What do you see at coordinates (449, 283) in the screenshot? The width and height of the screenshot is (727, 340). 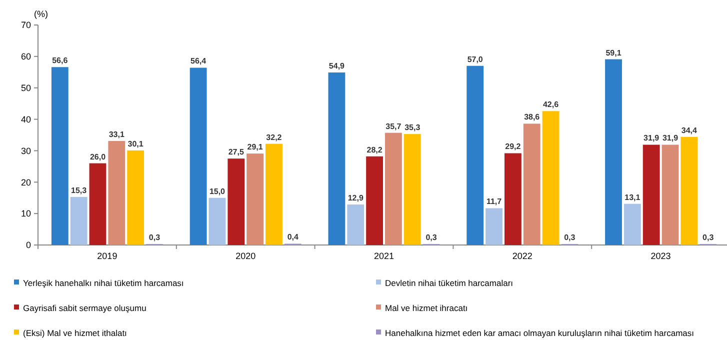 I see `legend-label: Devletin nihai tüketim harcamaları` at bounding box center [449, 283].